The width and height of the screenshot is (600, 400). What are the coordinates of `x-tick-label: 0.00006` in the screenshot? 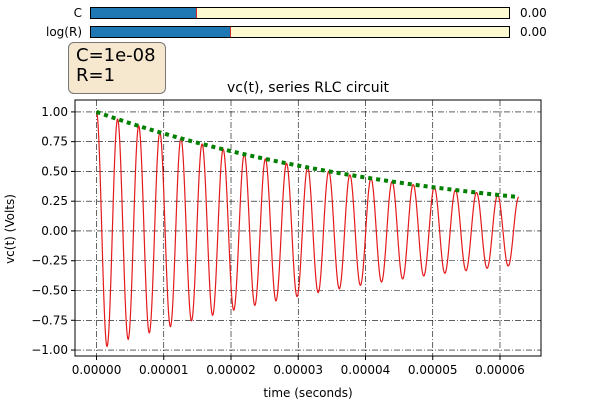 It's located at (500, 370).